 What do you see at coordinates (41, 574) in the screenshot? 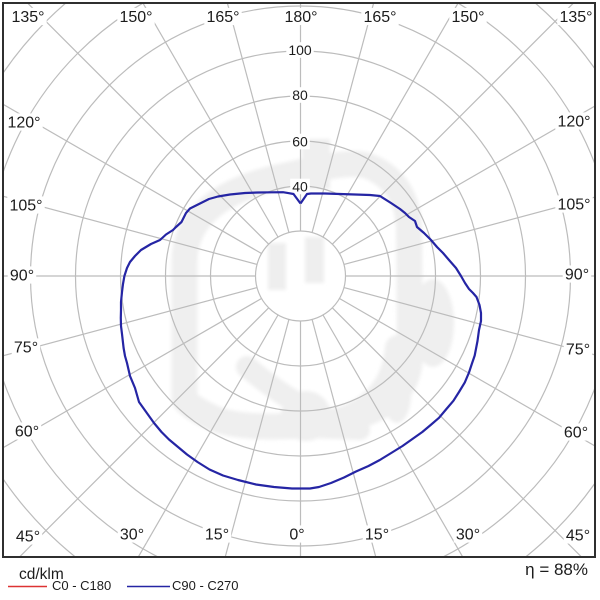
I see `svg-text: cd/klm` at bounding box center [41, 574].